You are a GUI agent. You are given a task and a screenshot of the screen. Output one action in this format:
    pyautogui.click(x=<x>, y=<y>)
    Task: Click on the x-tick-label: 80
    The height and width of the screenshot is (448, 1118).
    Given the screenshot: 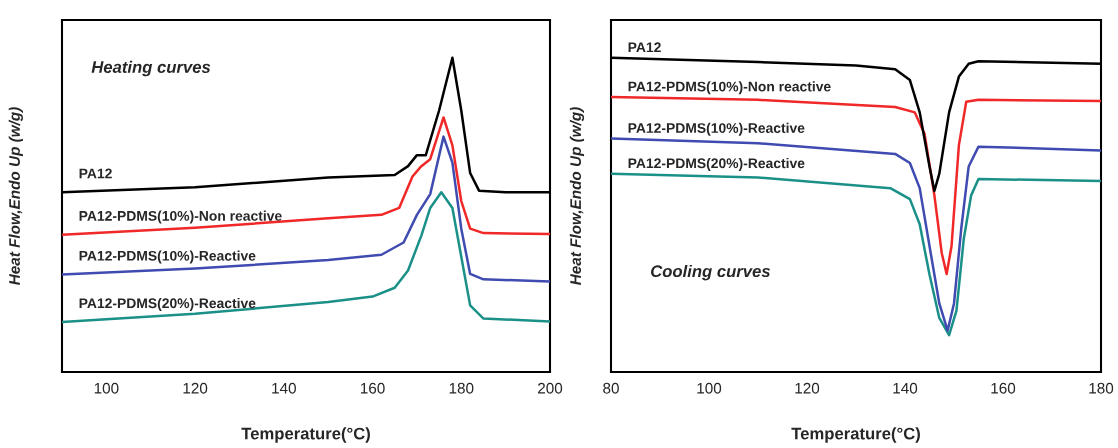 What is the action you would take?
    pyautogui.click(x=611, y=388)
    